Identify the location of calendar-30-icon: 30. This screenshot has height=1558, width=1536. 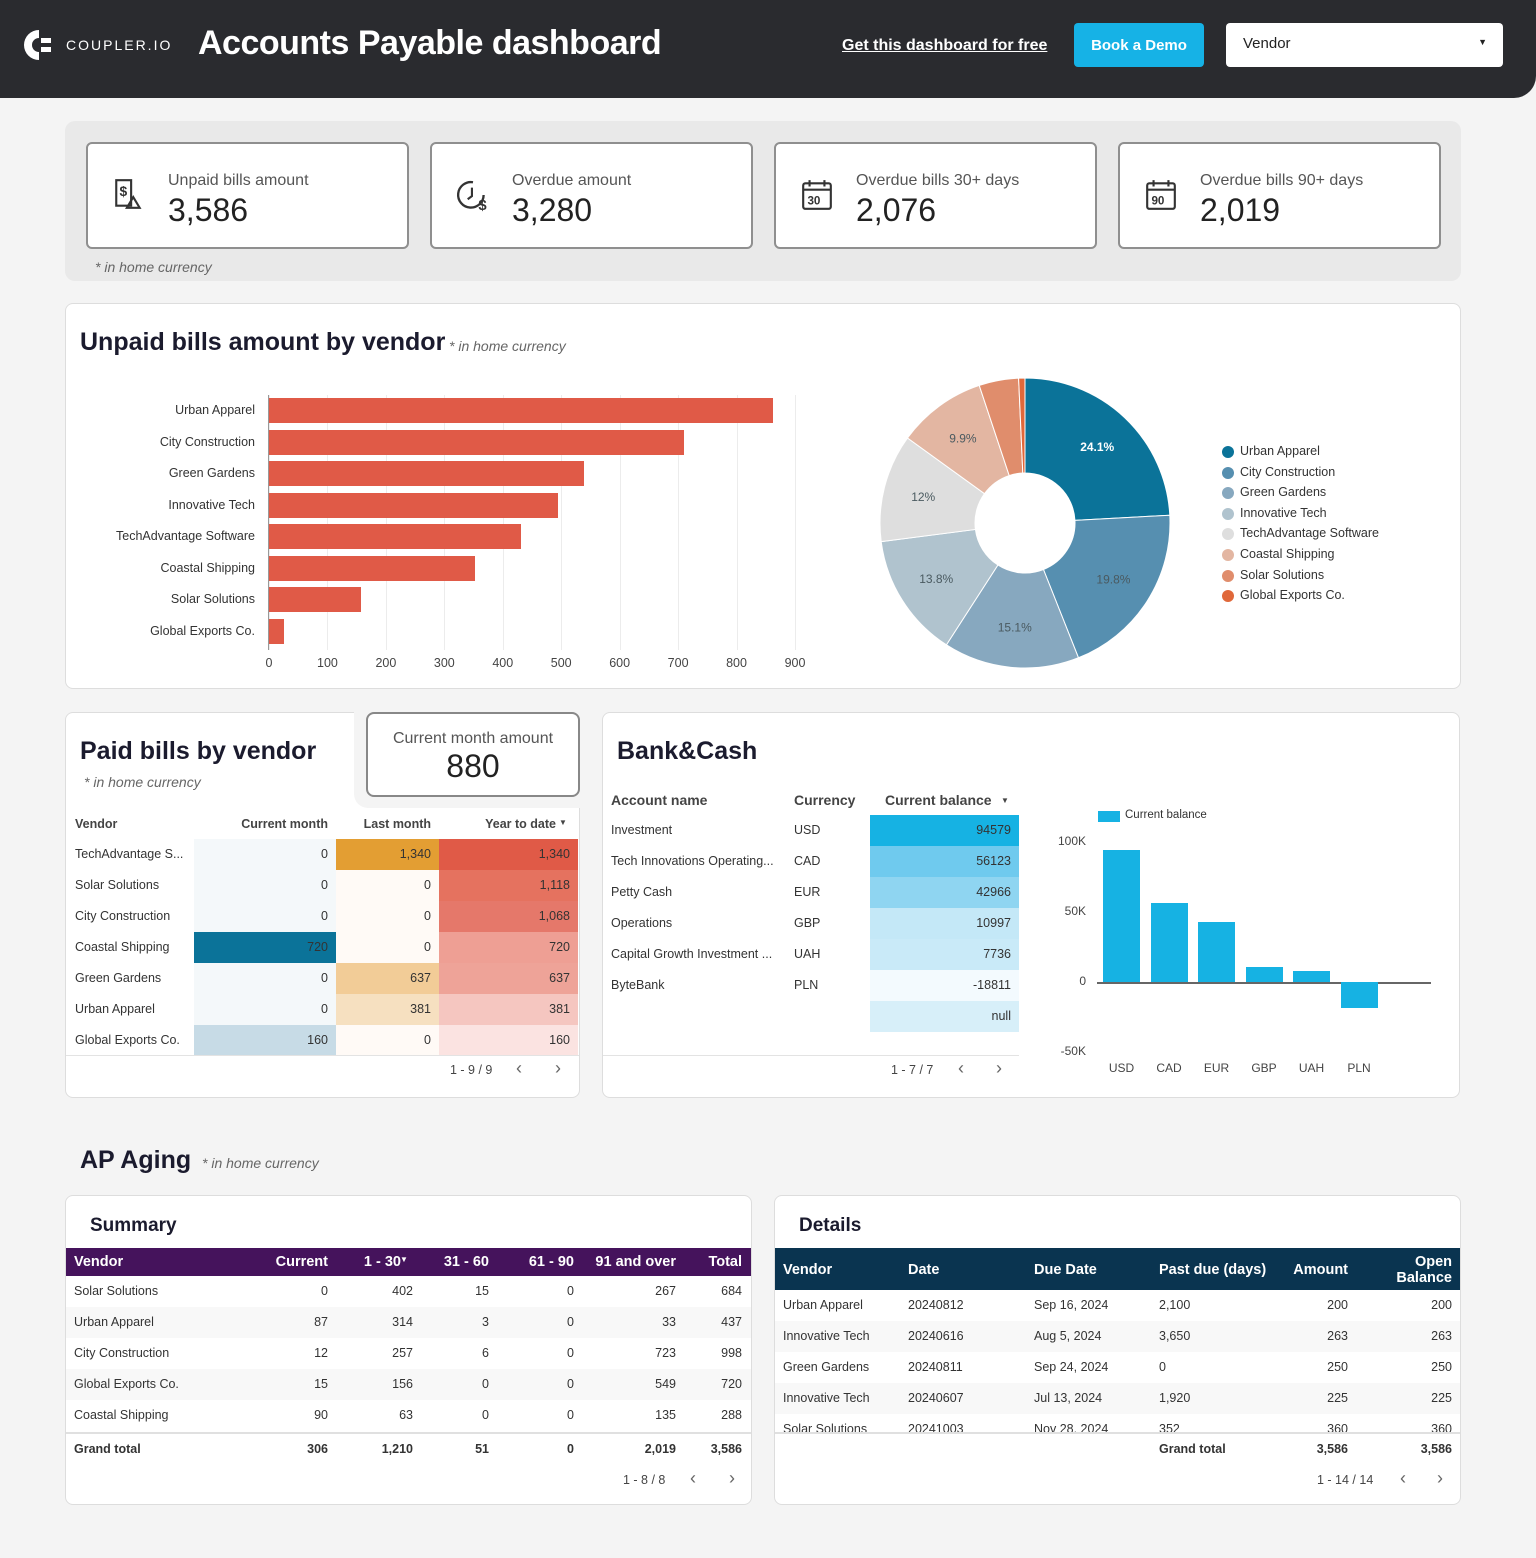
(817, 195).